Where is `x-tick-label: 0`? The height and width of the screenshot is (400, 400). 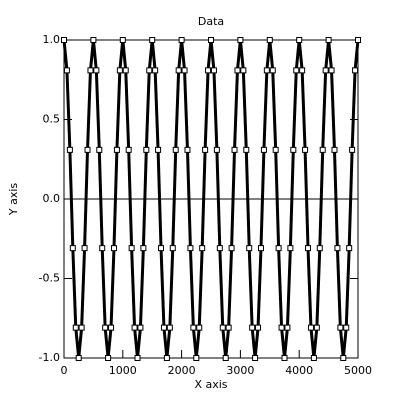
x-tick-label: 0 is located at coordinates (64, 370).